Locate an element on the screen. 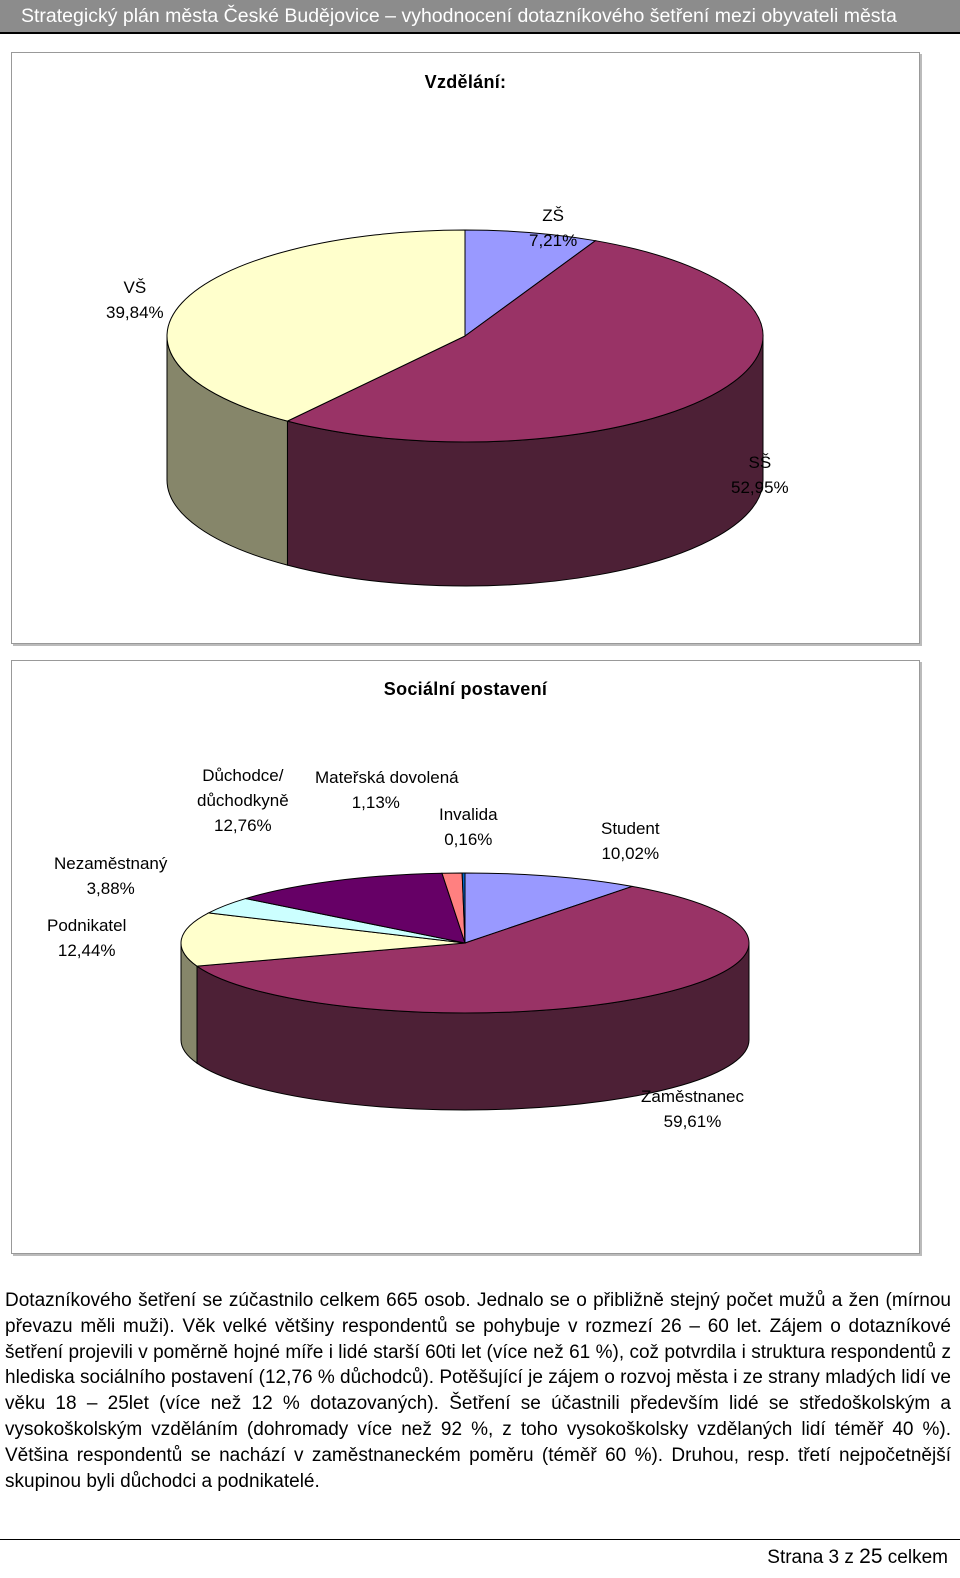  slice-label-ss-name: SŠ is located at coordinates (760, 462).